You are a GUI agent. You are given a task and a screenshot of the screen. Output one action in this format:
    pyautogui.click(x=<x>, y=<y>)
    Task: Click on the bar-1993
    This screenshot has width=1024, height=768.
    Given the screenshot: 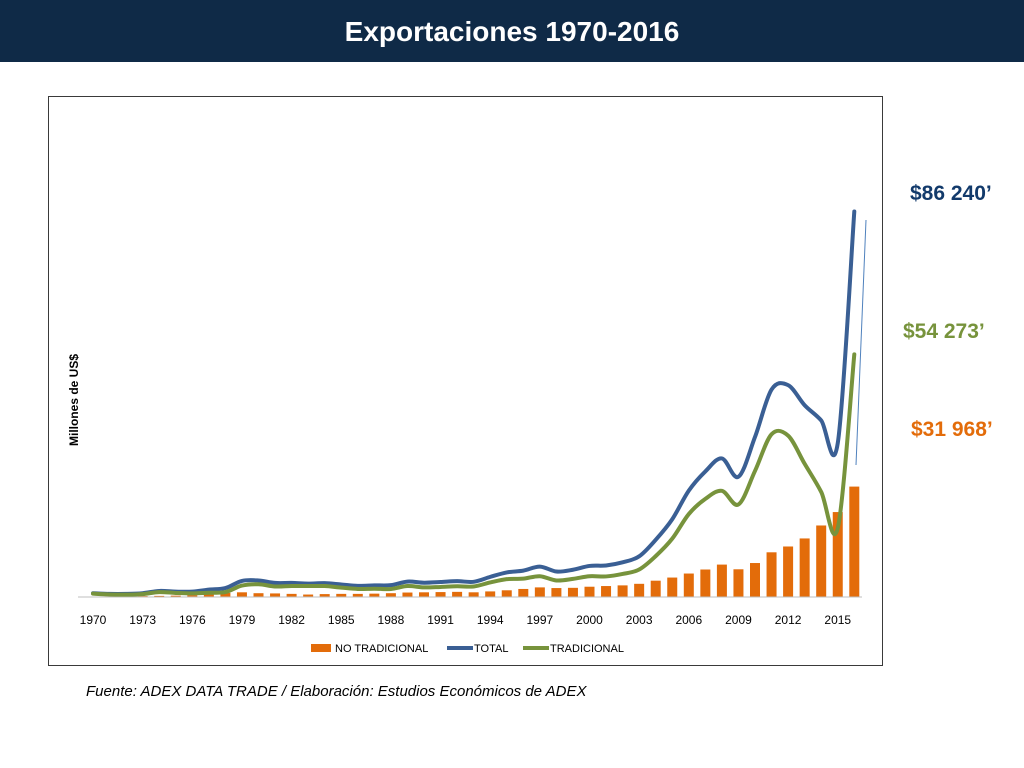 What is the action you would take?
    pyautogui.click(x=473, y=594)
    